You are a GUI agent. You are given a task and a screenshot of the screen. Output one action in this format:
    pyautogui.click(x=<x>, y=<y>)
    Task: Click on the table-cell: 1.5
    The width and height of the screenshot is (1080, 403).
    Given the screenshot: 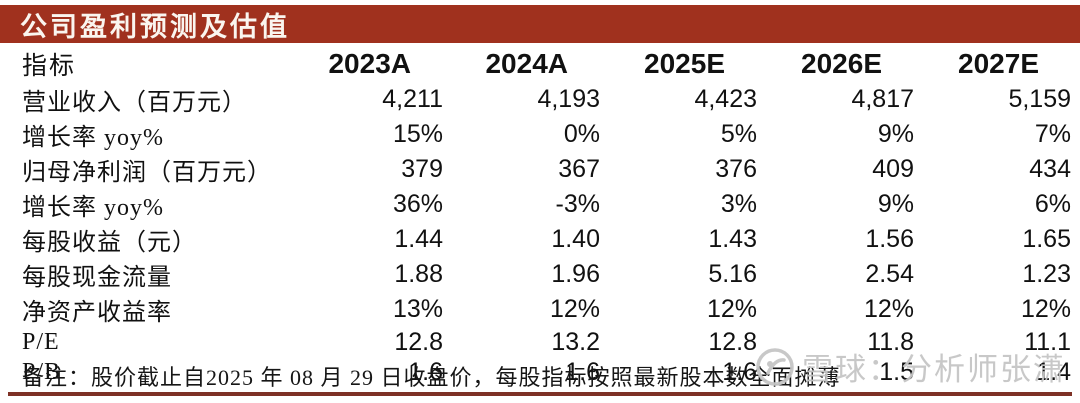 What is the action you would take?
    pyautogui.click(x=896, y=371)
    